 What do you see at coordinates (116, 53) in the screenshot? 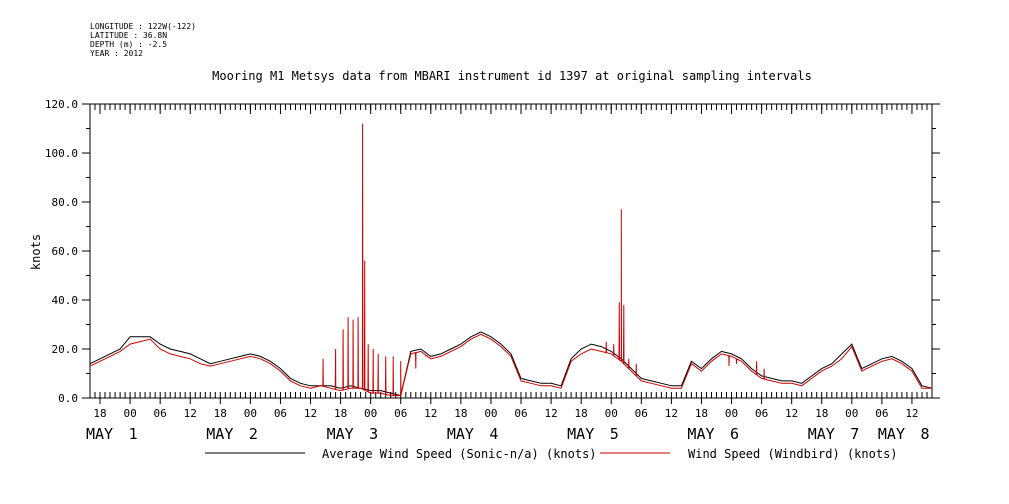
I see `year-text: YEAR : 2012` at bounding box center [116, 53].